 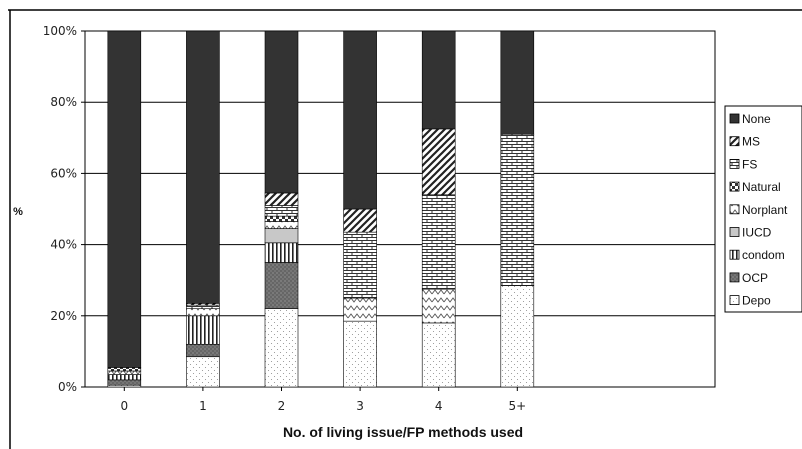 What do you see at coordinates (734, 186) in the screenshot?
I see `legend-swatch-natural` at bounding box center [734, 186].